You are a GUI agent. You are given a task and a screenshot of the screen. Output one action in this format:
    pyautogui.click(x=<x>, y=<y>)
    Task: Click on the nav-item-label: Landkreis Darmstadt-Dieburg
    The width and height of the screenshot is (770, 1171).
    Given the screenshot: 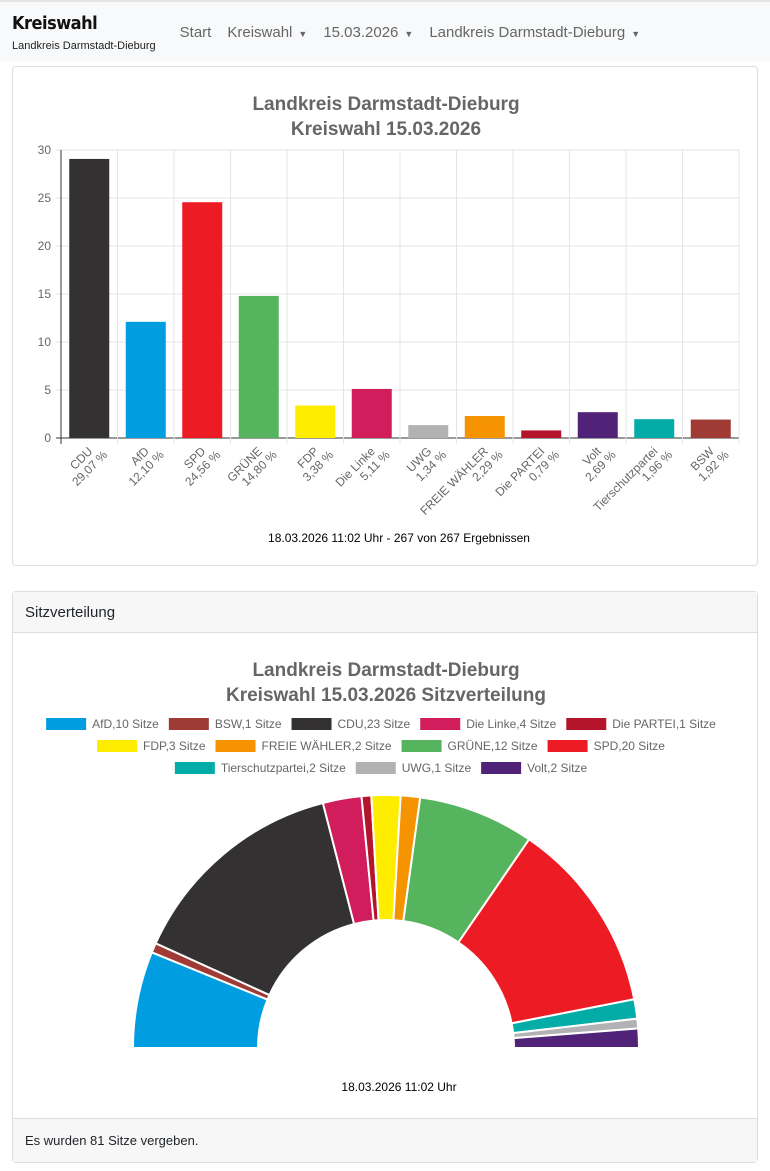 What is the action you would take?
    pyautogui.click(x=527, y=32)
    